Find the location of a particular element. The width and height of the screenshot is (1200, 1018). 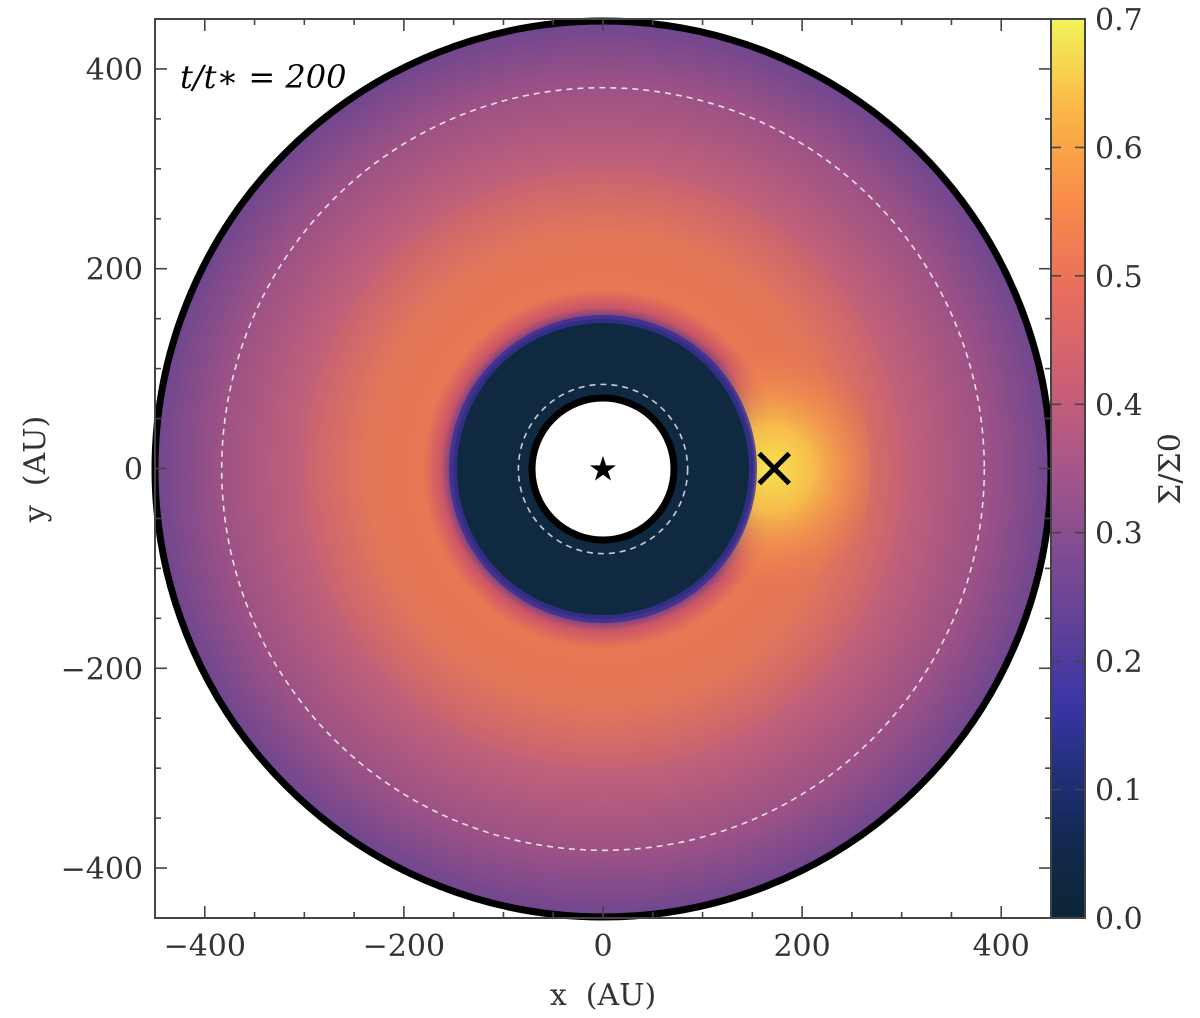

colorbar-tick-label: 0.0 is located at coordinates (1119, 919).